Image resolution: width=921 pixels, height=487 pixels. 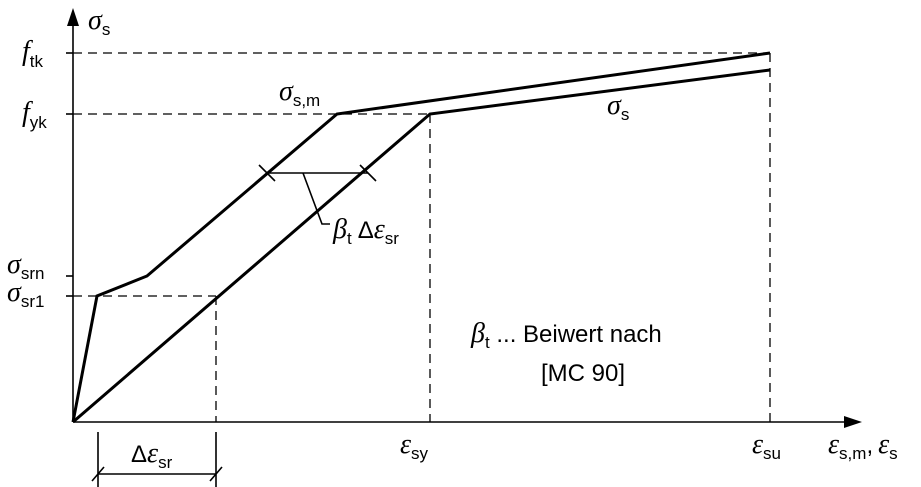 What do you see at coordinates (34, 114) in the screenshot?
I see `fyk-label: fyk` at bounding box center [34, 114].